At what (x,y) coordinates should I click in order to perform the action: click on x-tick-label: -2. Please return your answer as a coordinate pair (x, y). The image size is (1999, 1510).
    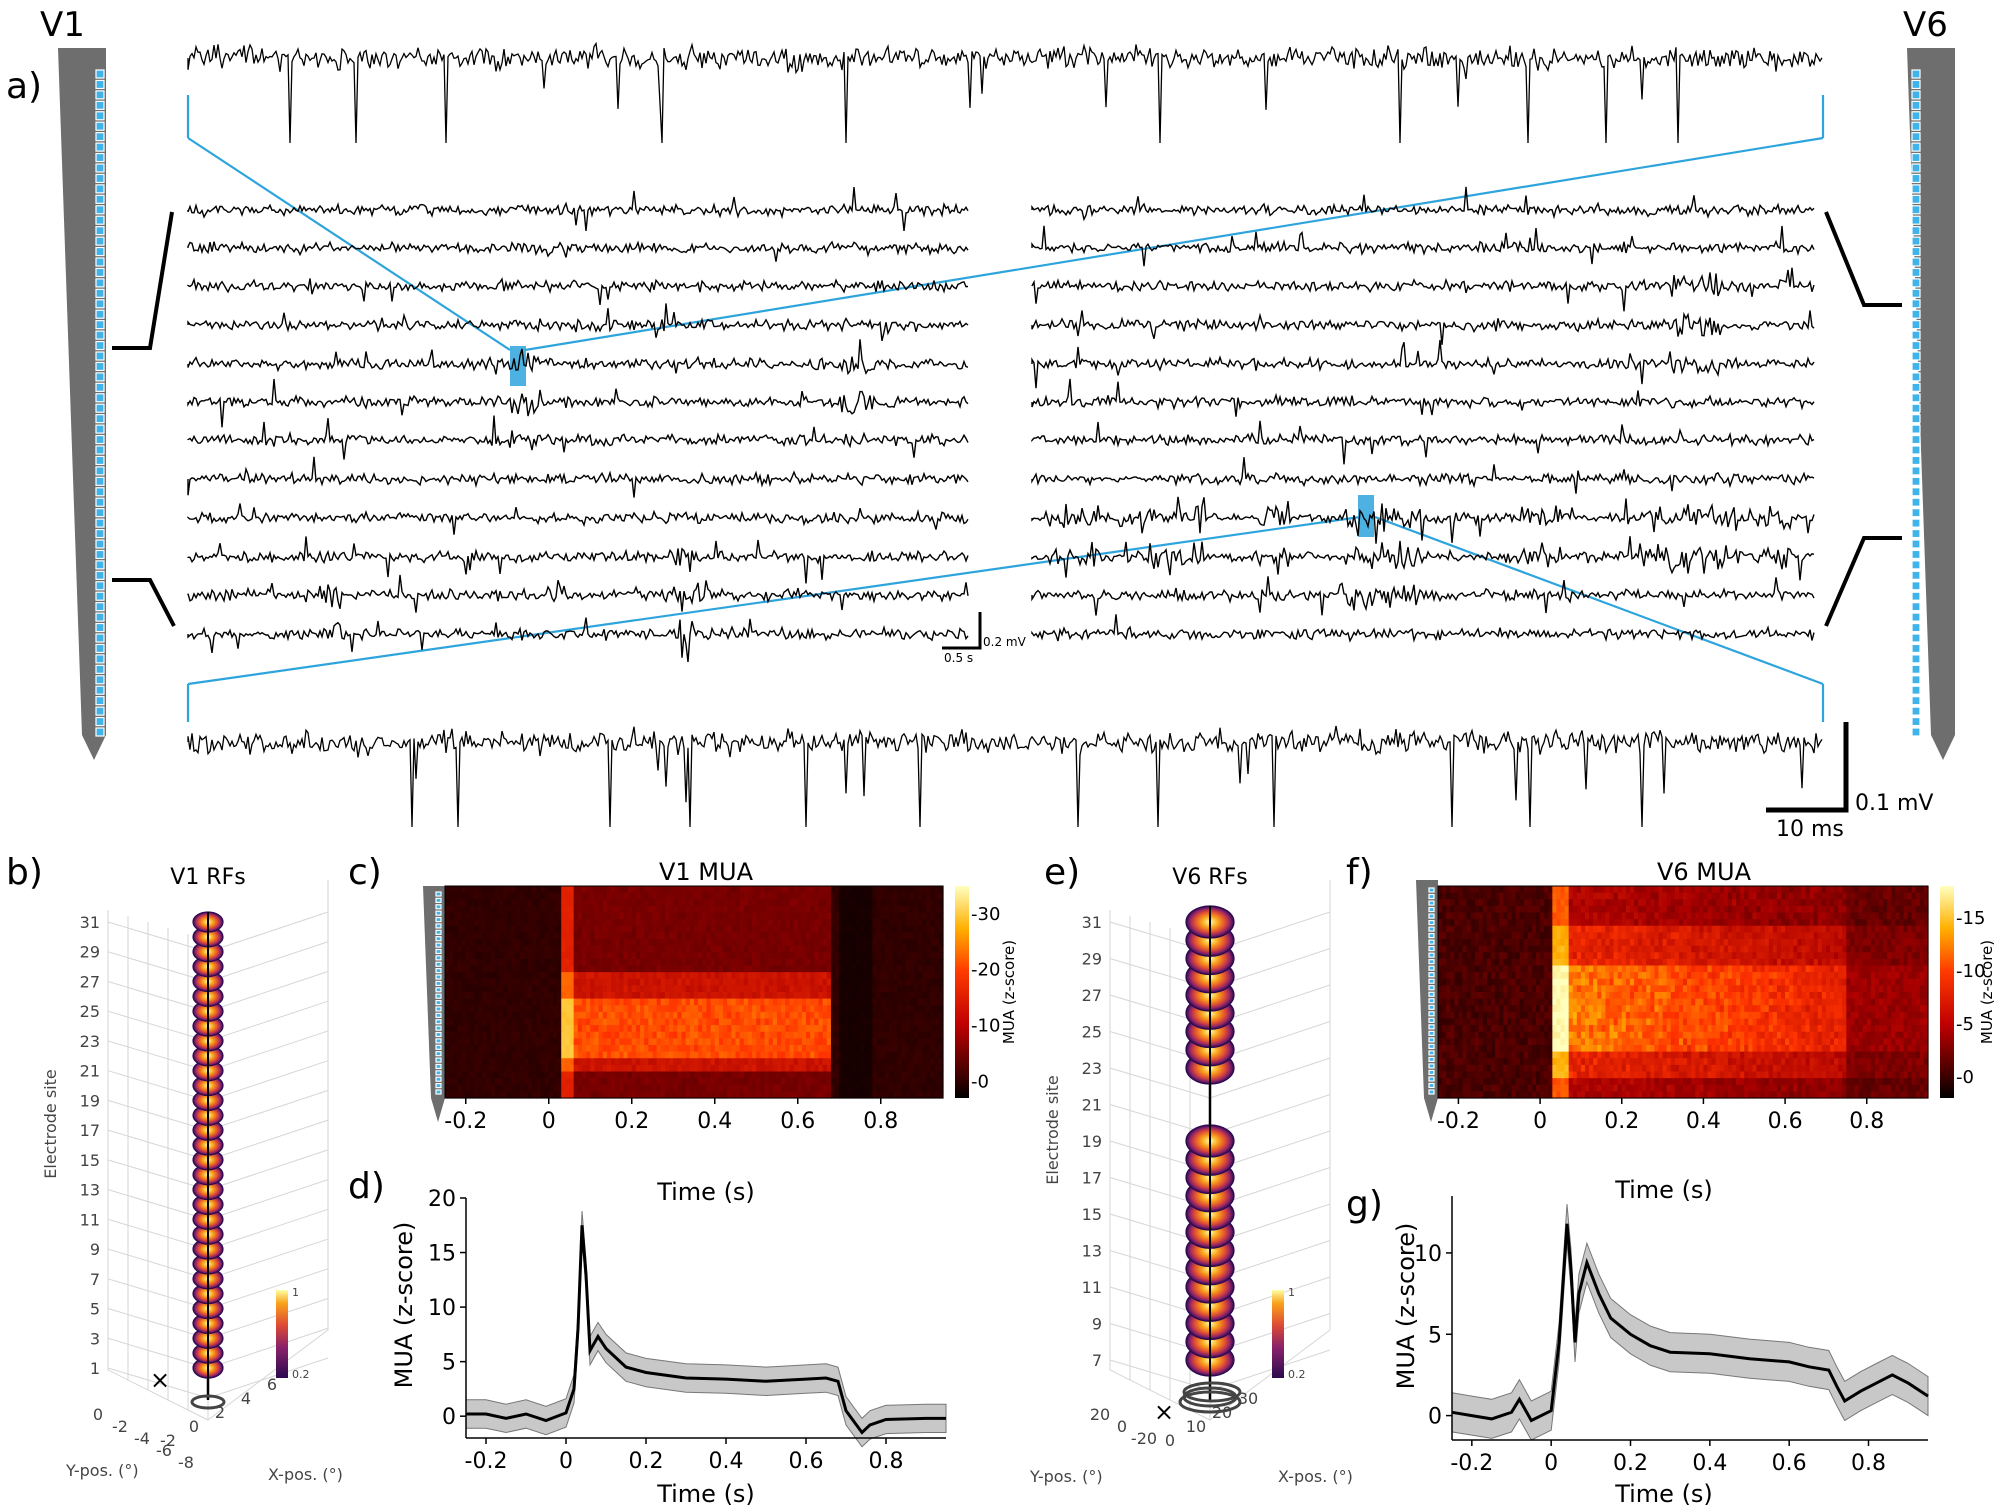
    Looking at the image, I should click on (168, 1440).